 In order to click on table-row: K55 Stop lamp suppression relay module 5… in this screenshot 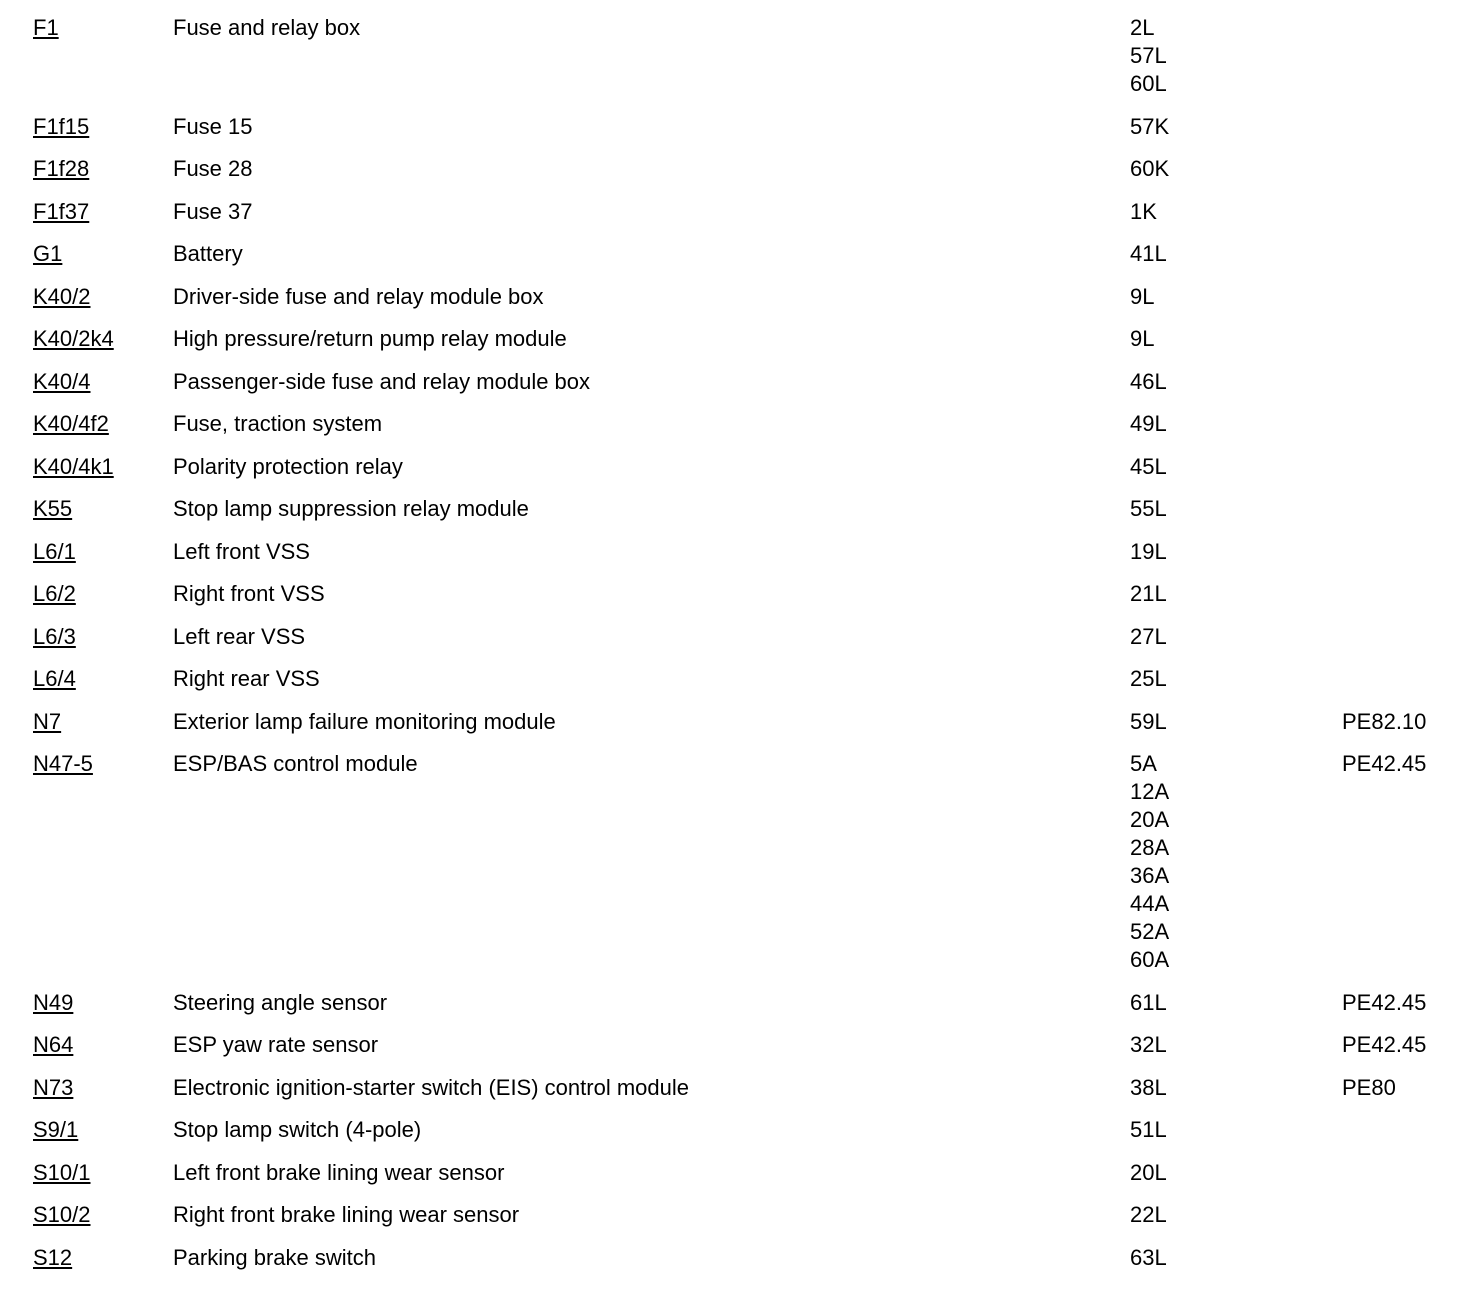, I will do `click(736, 509)`.